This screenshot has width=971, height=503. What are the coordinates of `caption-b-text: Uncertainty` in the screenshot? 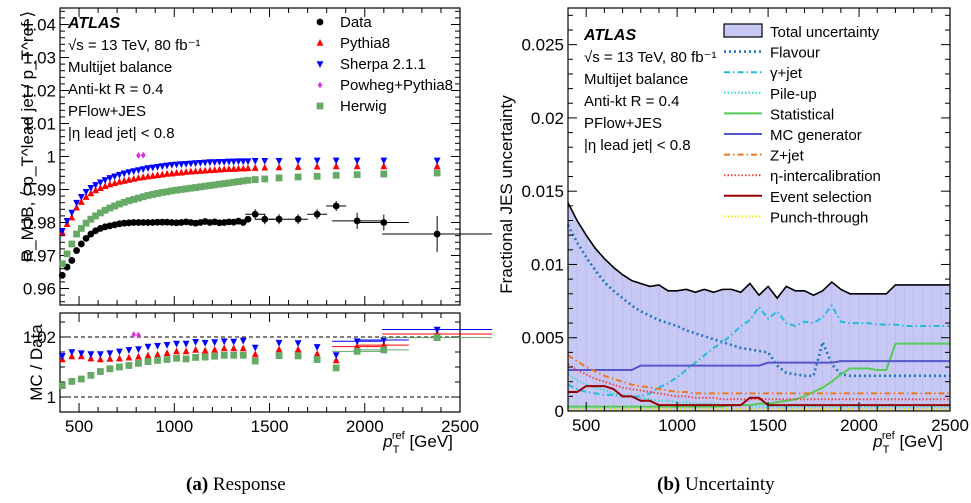 It's located at (729, 484).